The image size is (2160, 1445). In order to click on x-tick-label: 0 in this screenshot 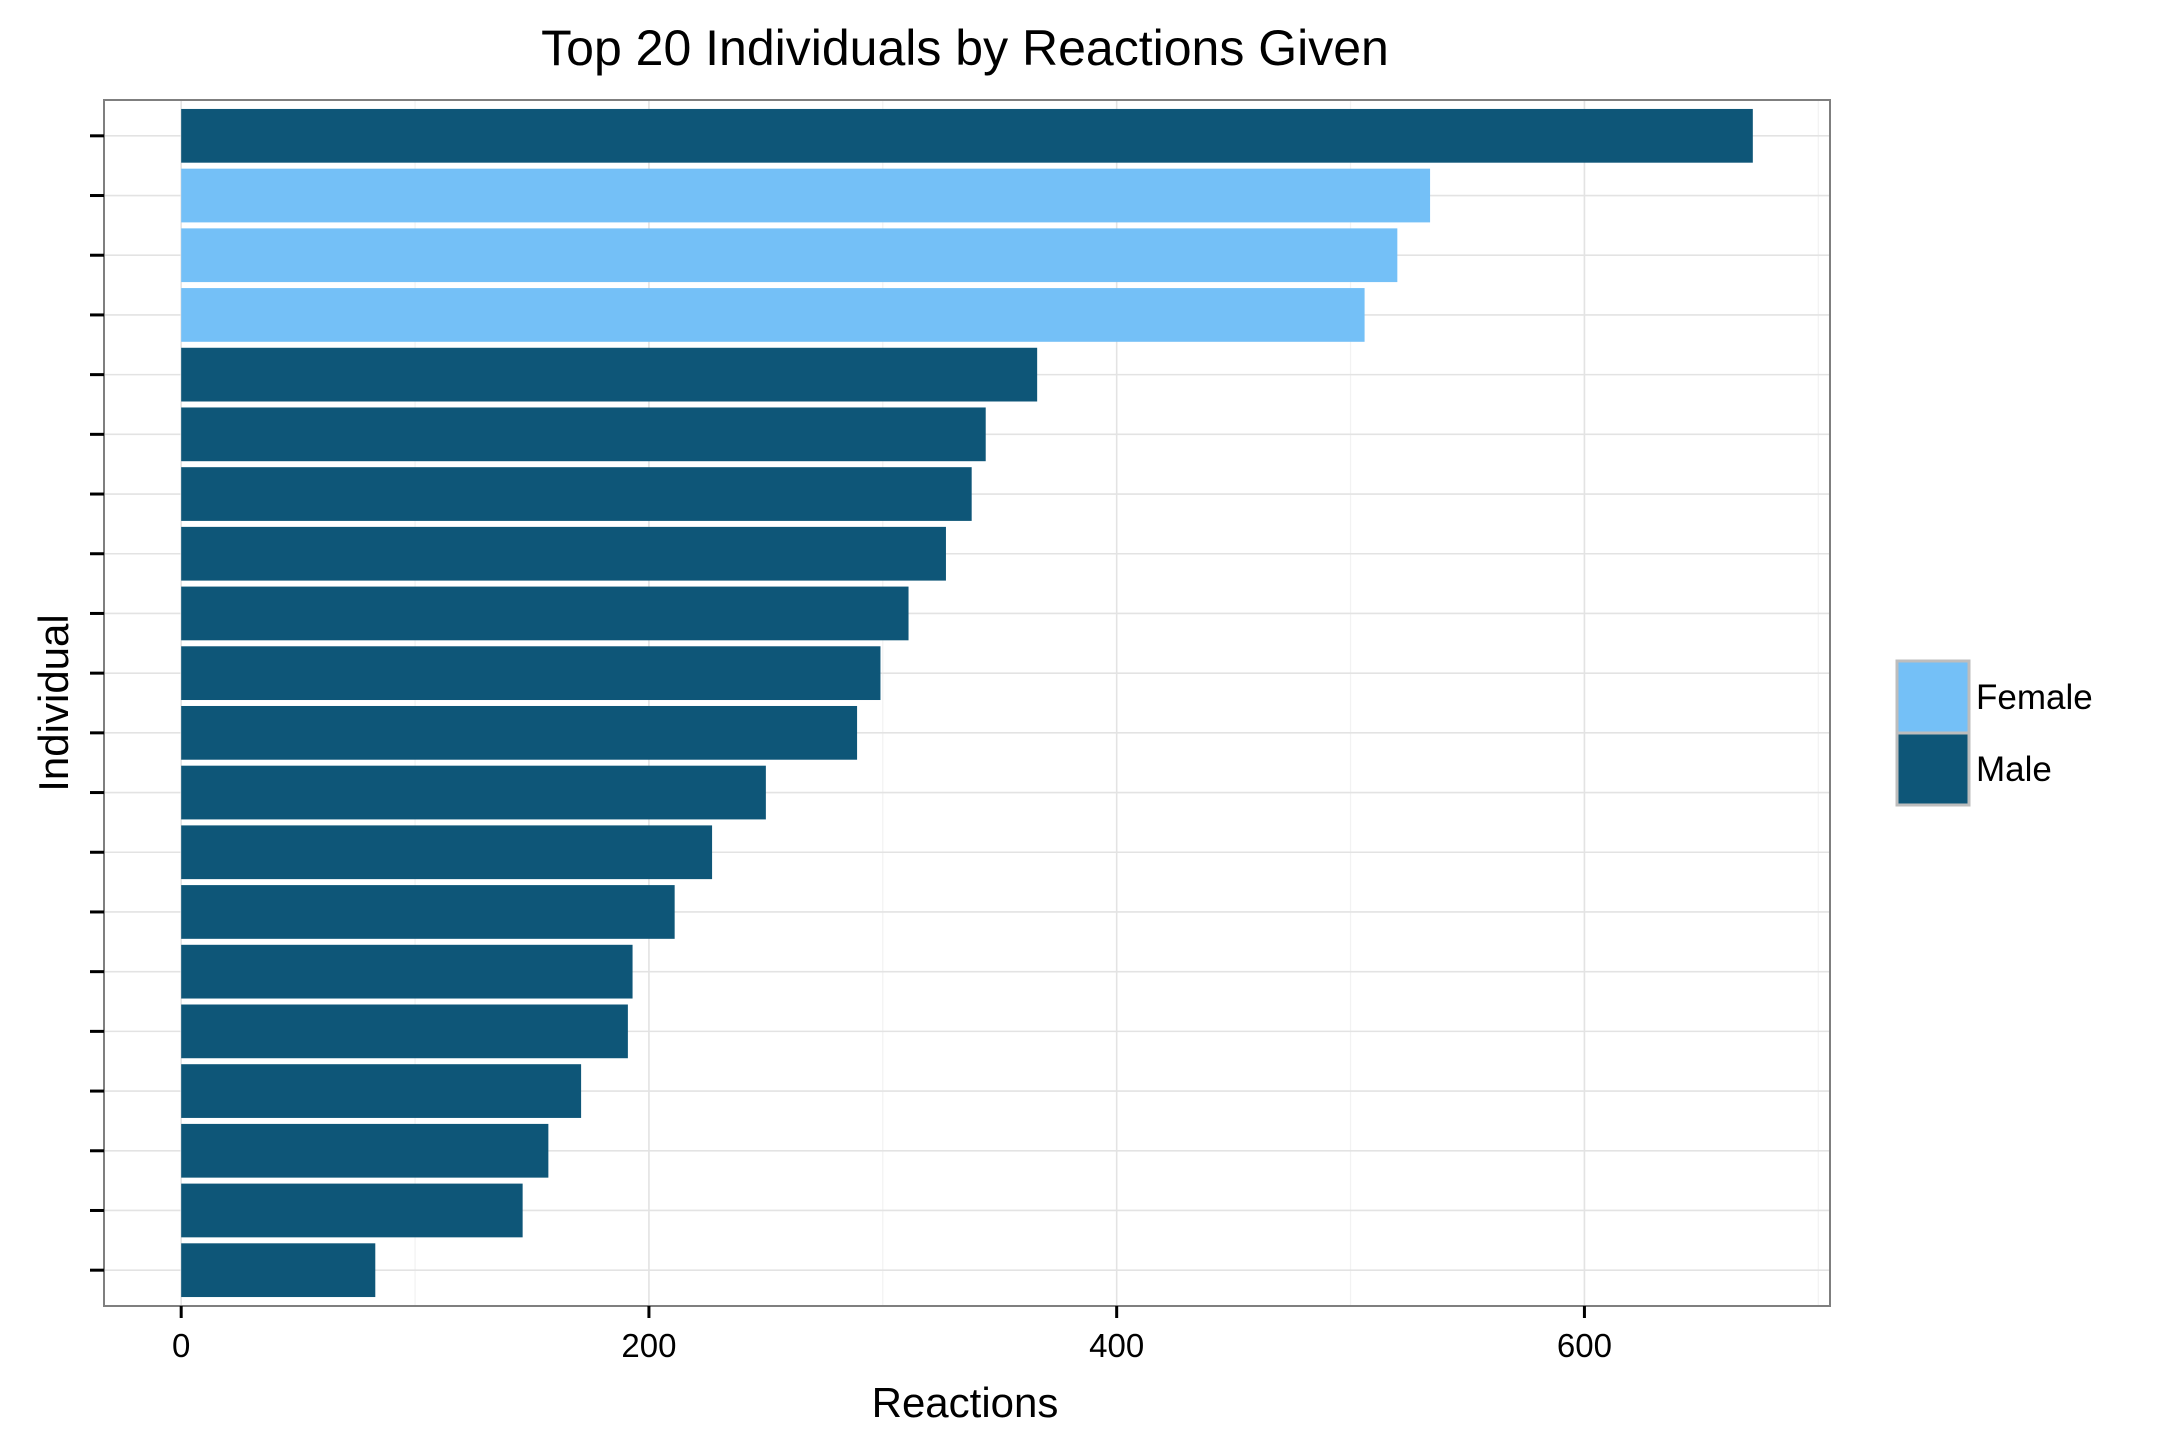, I will do `click(181, 1345)`.